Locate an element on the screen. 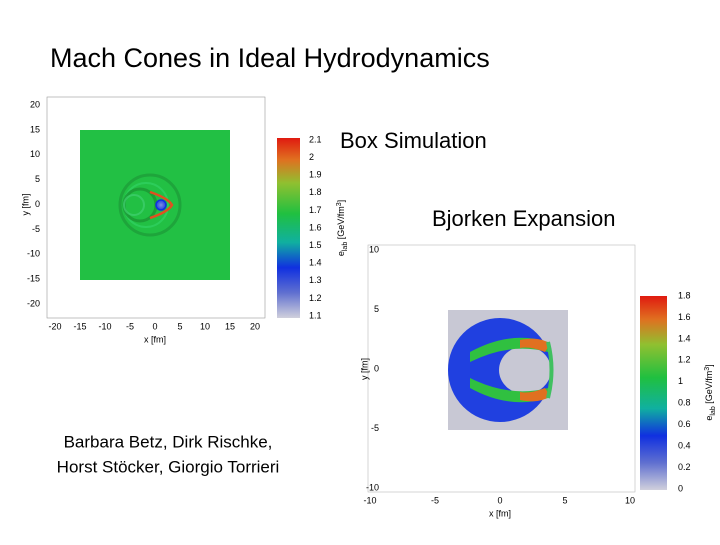 The image size is (720, 545). y-tick-label: 15 is located at coordinates (35, 129).